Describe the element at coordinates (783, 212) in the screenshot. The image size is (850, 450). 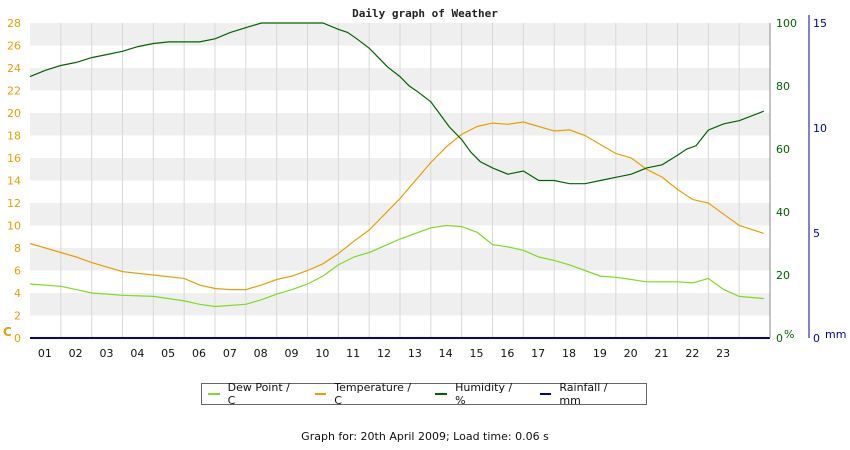
I see `y-right-humidity-tick-label: 40` at that location.